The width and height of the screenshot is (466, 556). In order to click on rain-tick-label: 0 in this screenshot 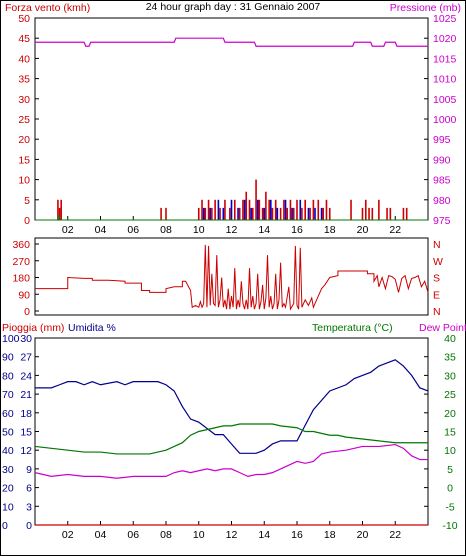, I will do `click(5, 526)`.